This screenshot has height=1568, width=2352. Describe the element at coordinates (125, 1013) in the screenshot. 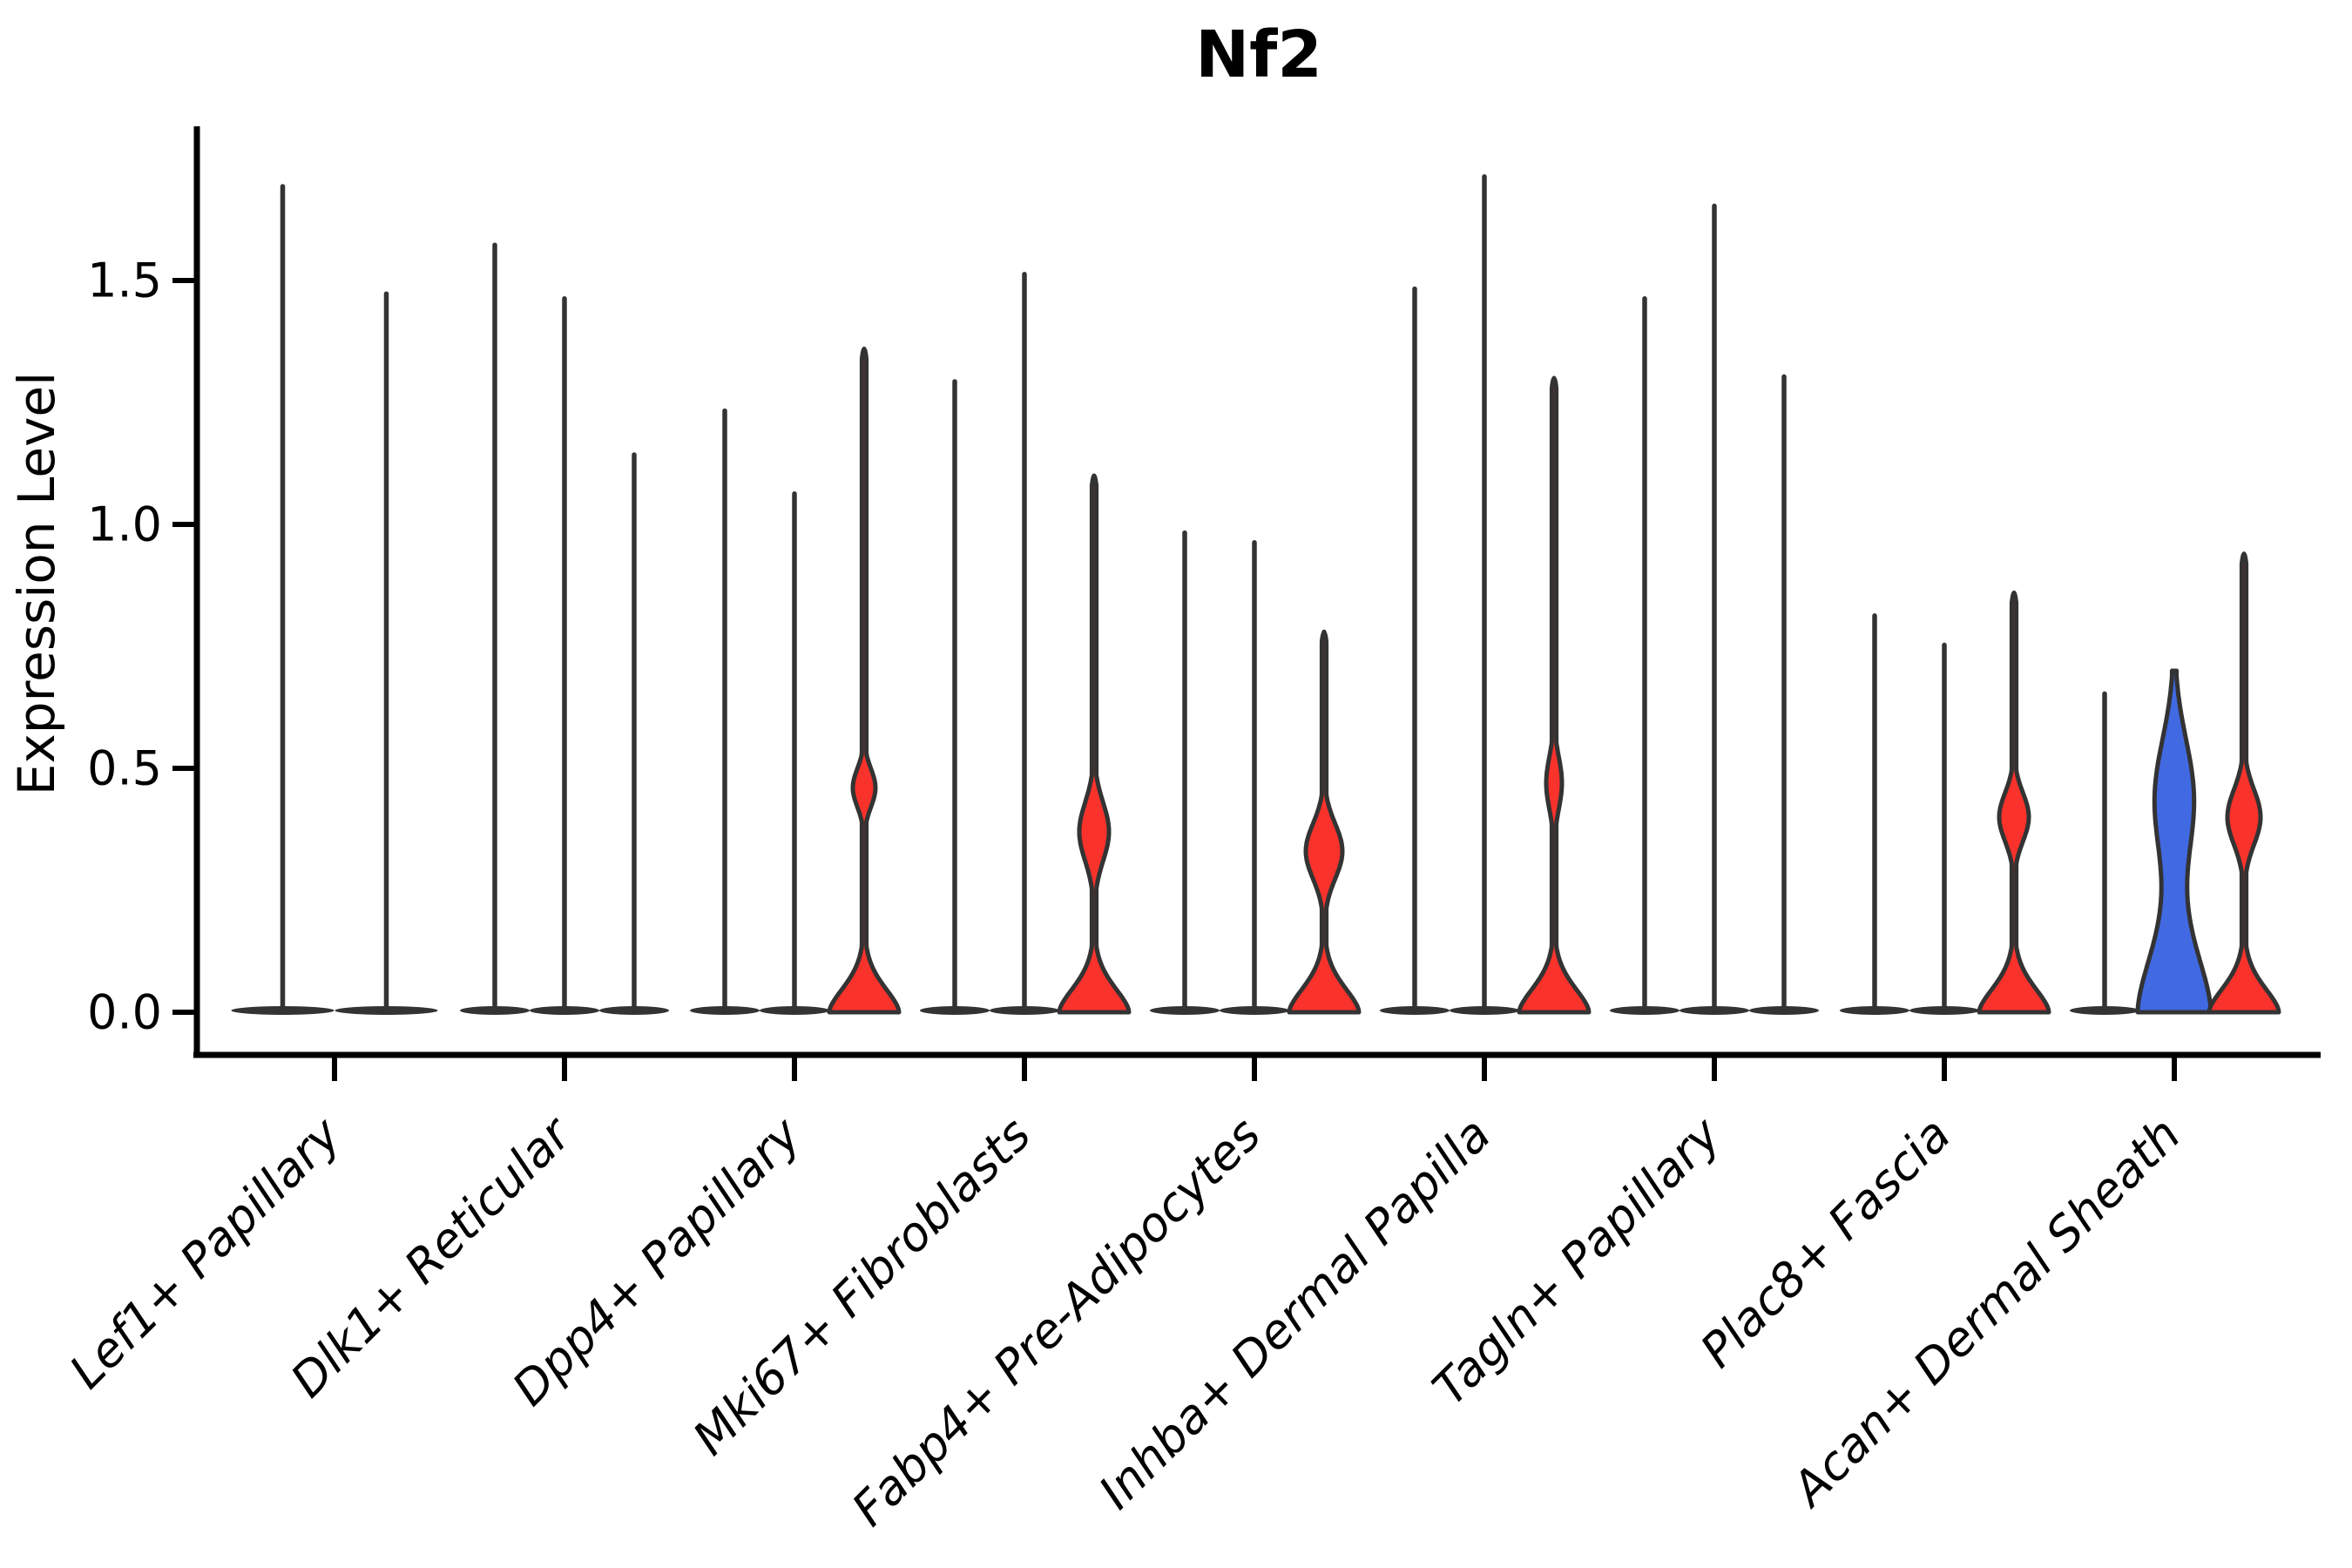

I see `y-tick-label: 0.0` at that location.